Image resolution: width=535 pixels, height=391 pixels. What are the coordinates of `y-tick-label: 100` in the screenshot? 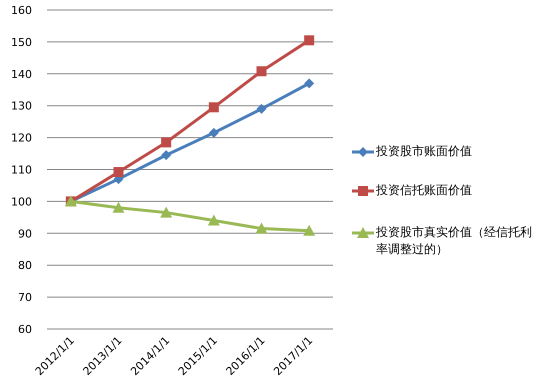 It's located at (21, 201).